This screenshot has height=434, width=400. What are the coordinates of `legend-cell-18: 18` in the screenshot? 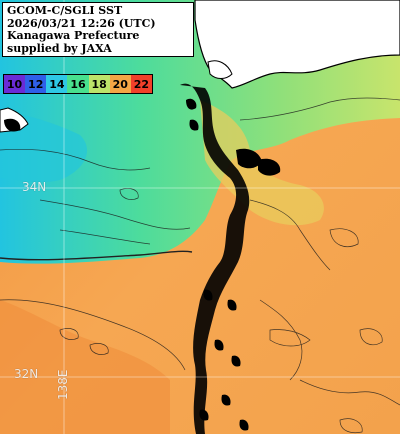 It's located at (99, 84).